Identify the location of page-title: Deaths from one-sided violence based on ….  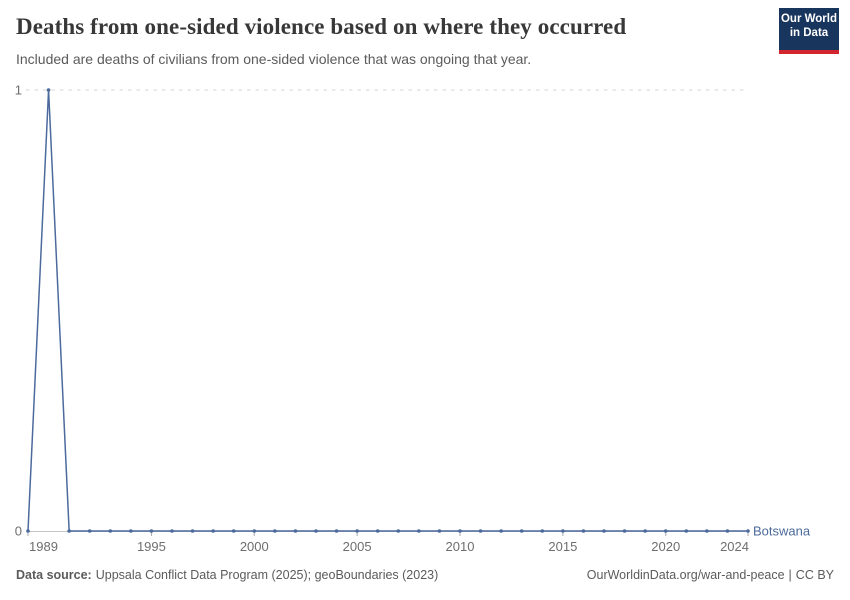
(321, 26).